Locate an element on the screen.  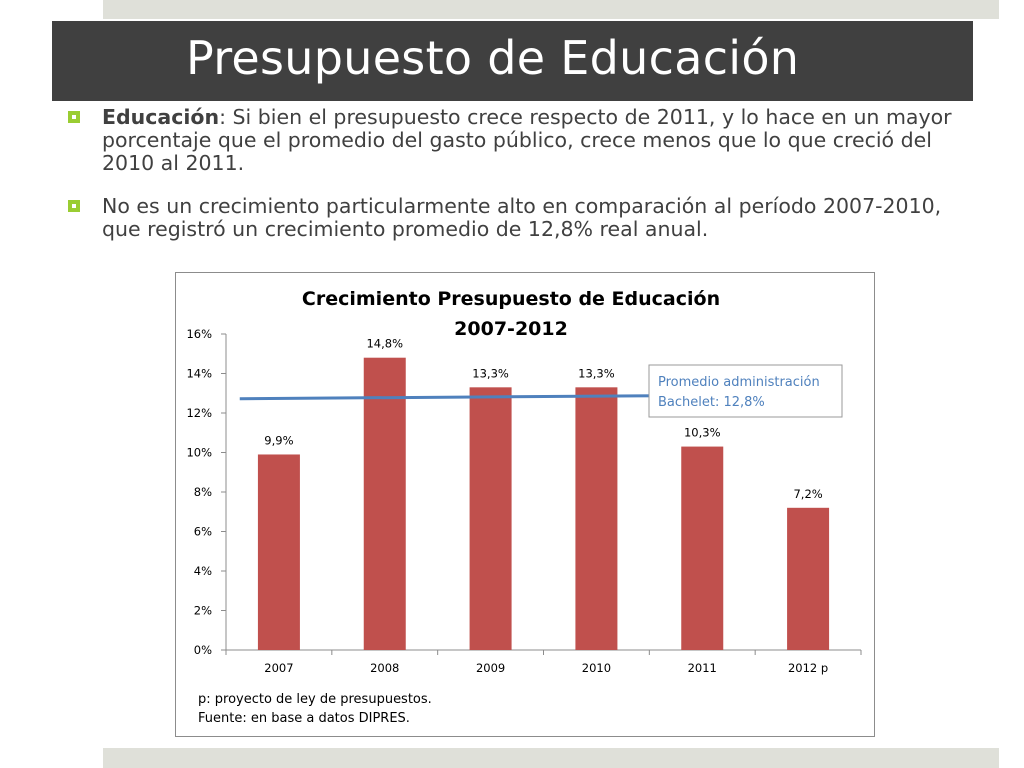
y-tick-label: 16% is located at coordinates (199, 334).